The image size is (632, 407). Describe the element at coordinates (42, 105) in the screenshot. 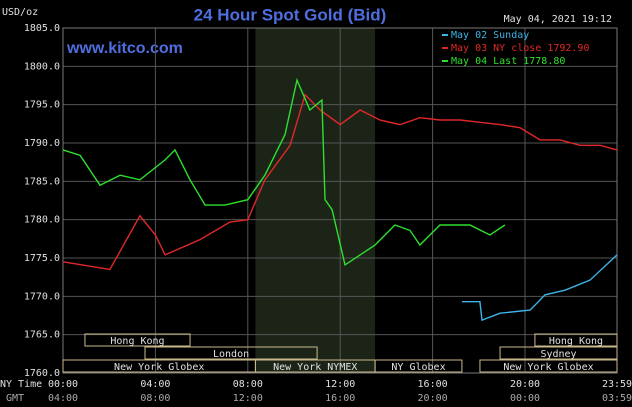

I see `y-tick-label: 1795.0` at that location.